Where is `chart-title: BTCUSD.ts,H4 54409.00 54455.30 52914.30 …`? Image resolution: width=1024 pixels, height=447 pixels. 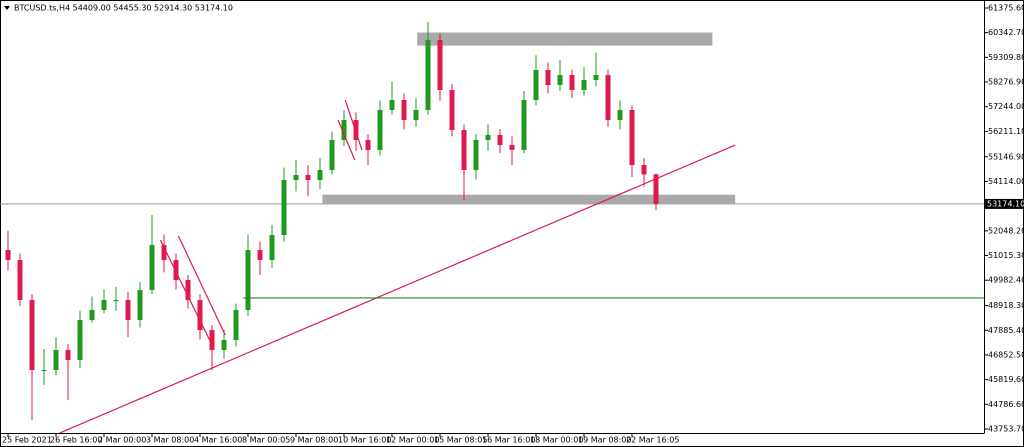
chart-title: BTCUSD.ts,H4 54409.00 54455.30 52914.30 … is located at coordinates (123, 8).